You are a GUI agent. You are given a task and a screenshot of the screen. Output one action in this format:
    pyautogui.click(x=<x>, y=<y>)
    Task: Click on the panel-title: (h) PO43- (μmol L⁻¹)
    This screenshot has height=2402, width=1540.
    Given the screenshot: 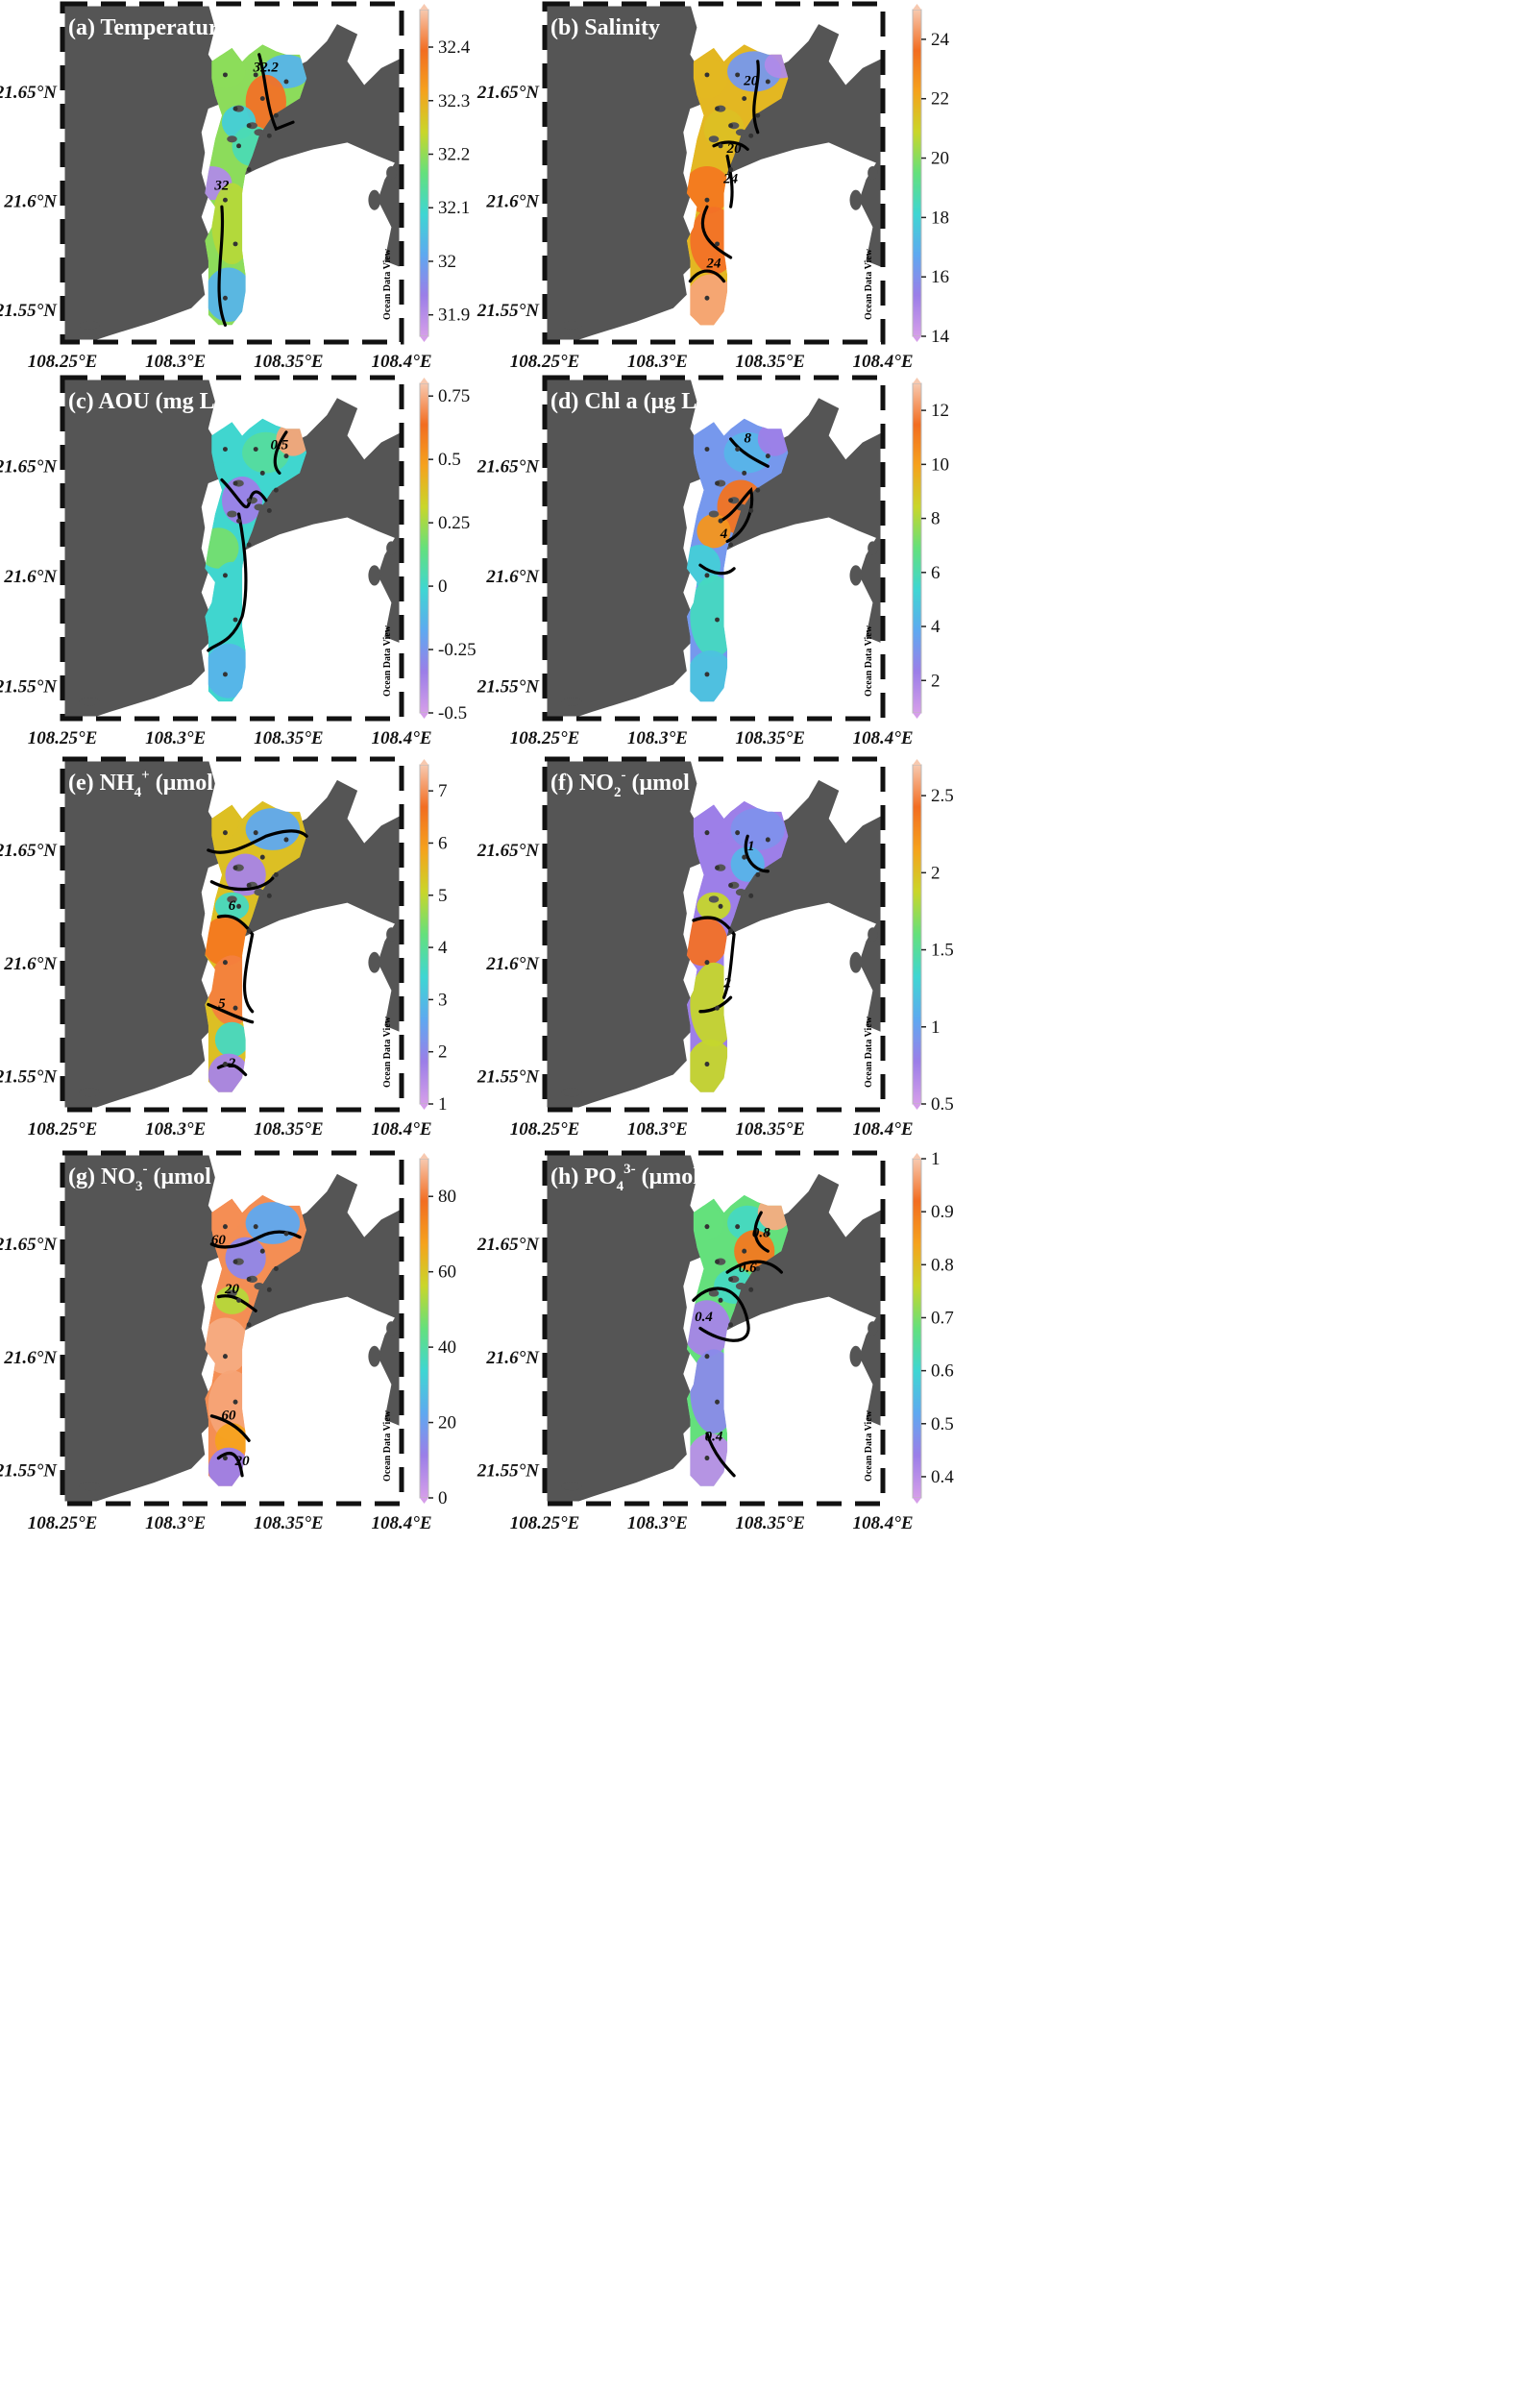 What is the action you would take?
    pyautogui.click(x=649, y=1178)
    